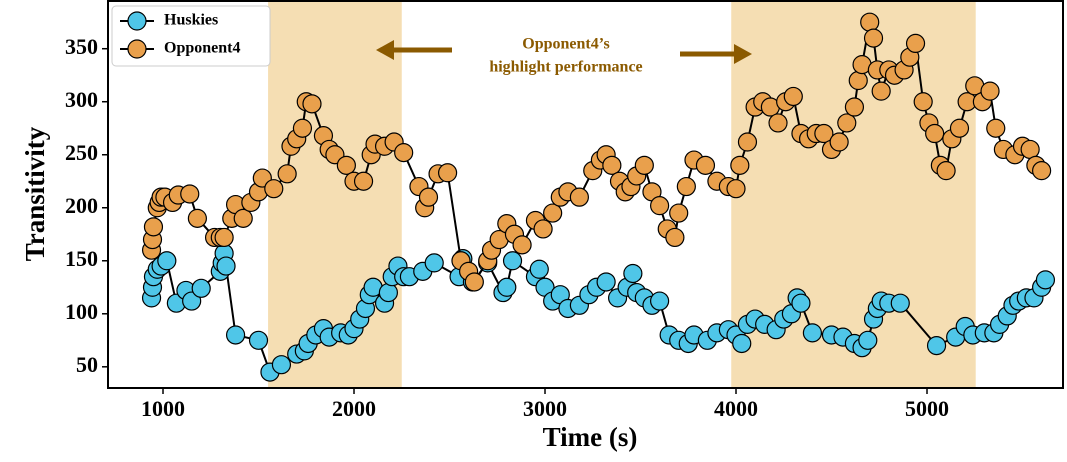  I want to click on highlight-span, so click(335, 194).